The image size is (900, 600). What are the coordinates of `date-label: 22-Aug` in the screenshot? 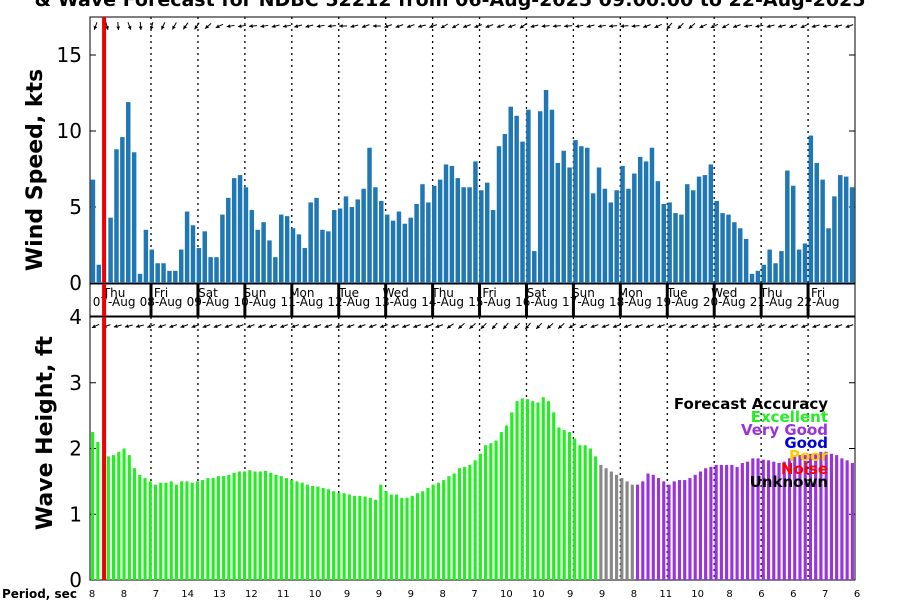 It's located at (818, 302).